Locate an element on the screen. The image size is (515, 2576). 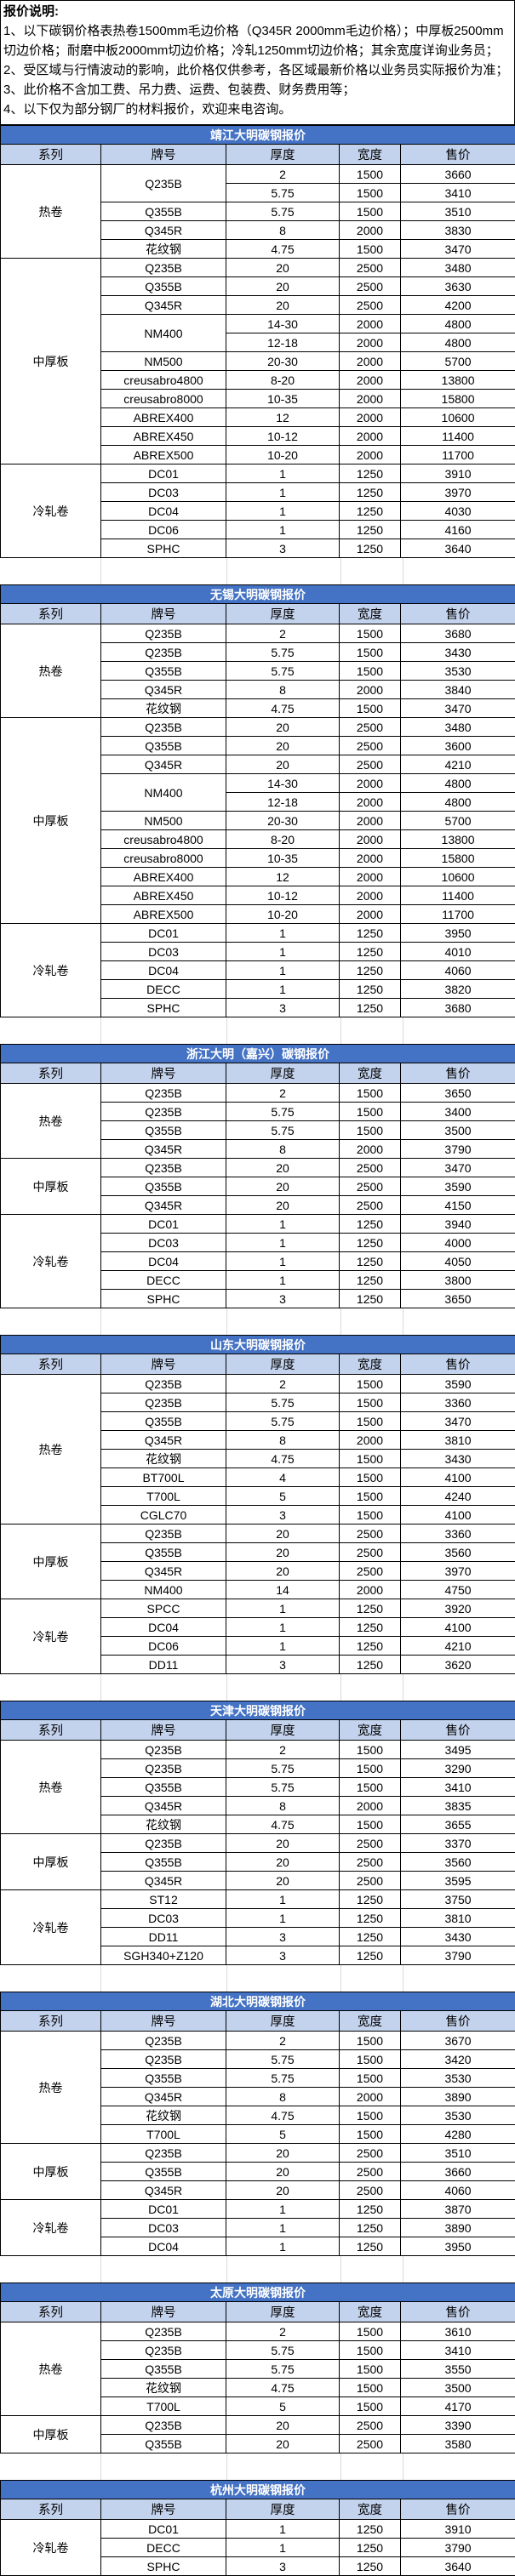
price-cell: 3940 is located at coordinates (458, 1225).